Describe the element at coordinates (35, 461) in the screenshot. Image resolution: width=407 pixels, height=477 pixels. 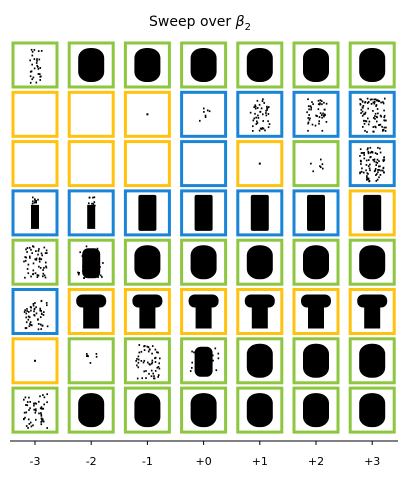
I see `x-tick-label: -3` at that location.